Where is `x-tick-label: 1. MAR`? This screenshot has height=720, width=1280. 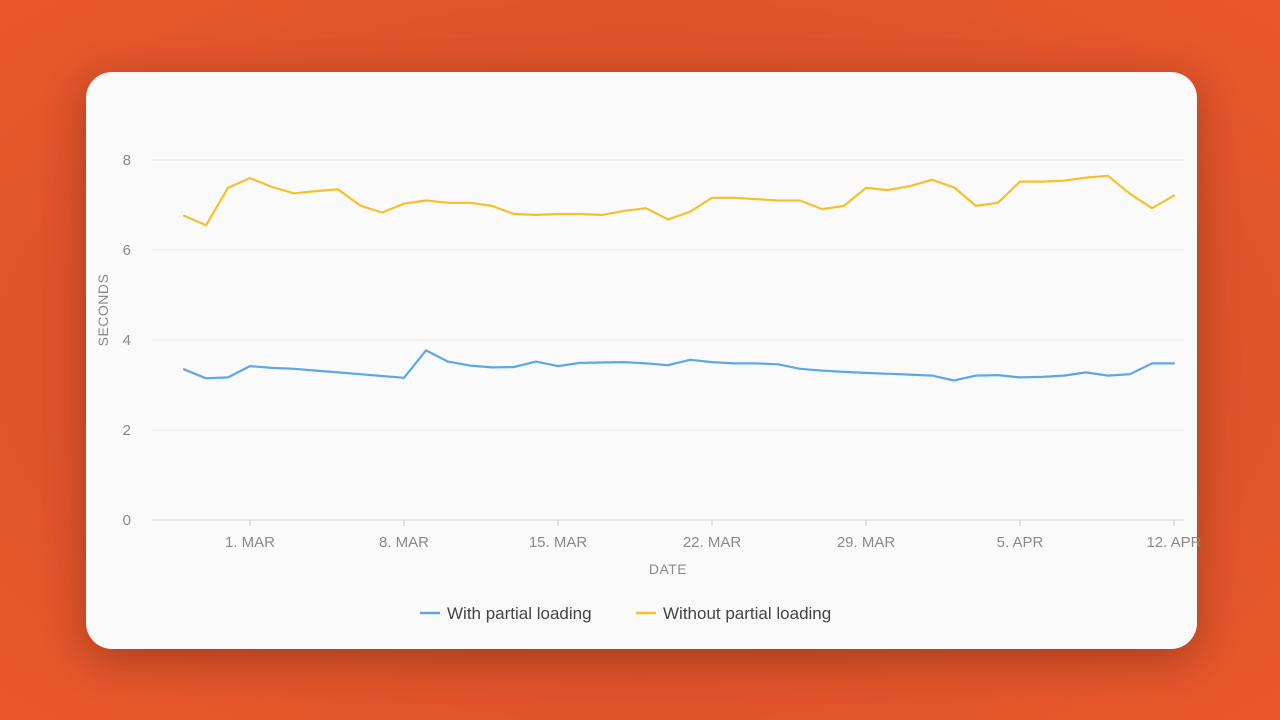
x-tick-label: 1. MAR is located at coordinates (250, 542).